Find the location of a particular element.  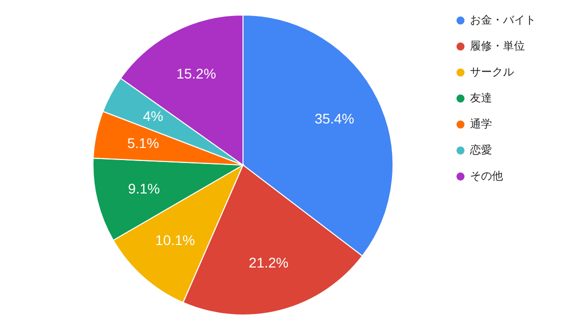

legend-label: サークル is located at coordinates (492, 72).